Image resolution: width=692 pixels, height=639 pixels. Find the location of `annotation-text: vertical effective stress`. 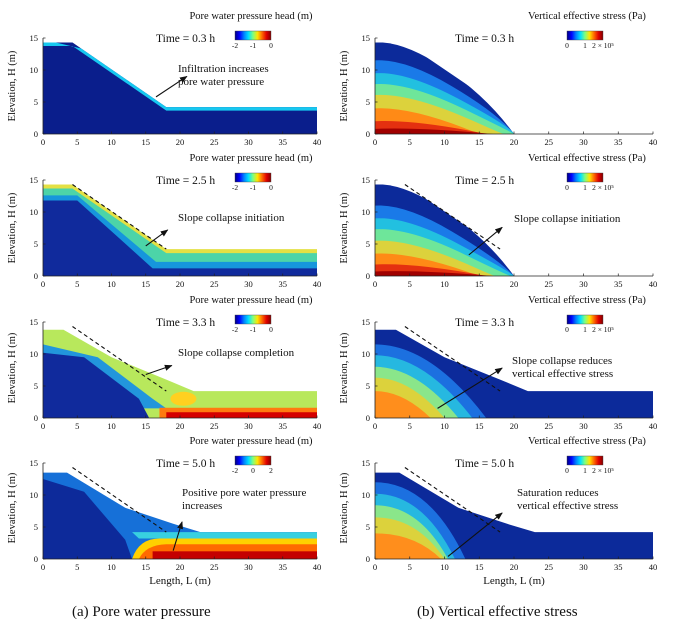

annotation-text: vertical effective stress is located at coordinates (567, 506).